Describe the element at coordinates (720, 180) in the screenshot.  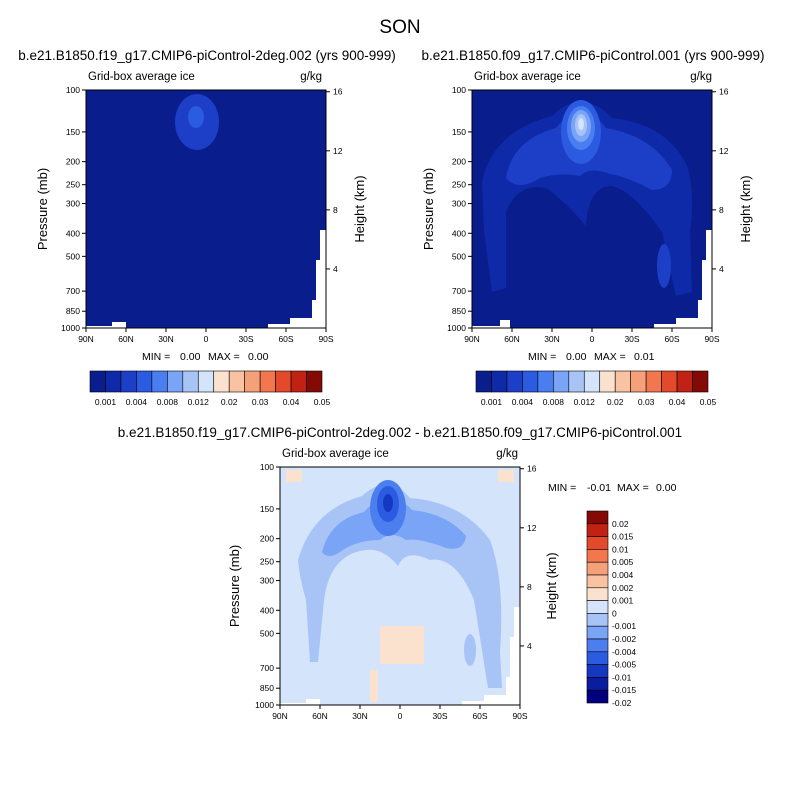
I see `panel-2-y2-ticks: 16 12 8 4` at that location.